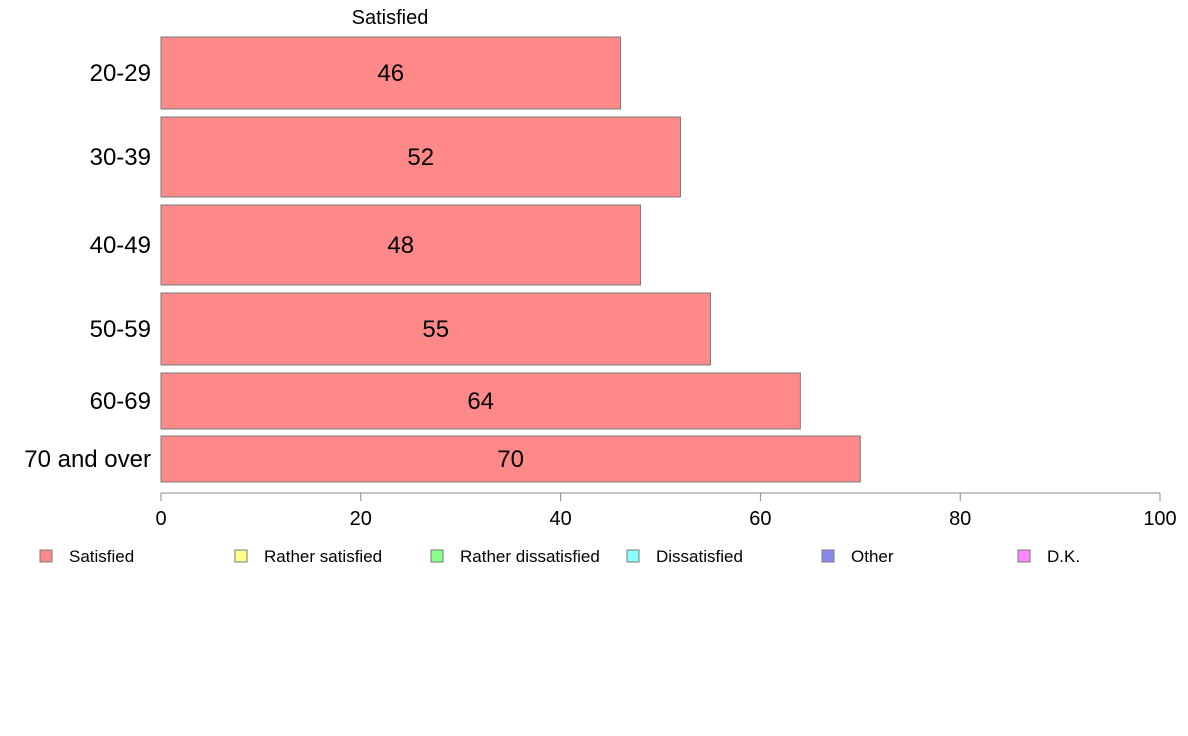 The width and height of the screenshot is (1188, 736). Describe the element at coordinates (120, 157) in the screenshot. I see `category-label: 30-39` at that location.